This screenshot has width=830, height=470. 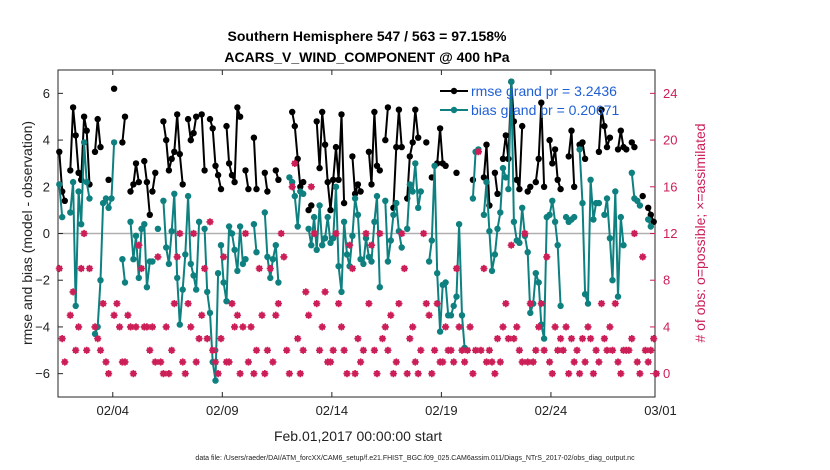 I want to click on x-axis-label: Feb.01,2017 00:00:00 start, so click(x=358, y=436).